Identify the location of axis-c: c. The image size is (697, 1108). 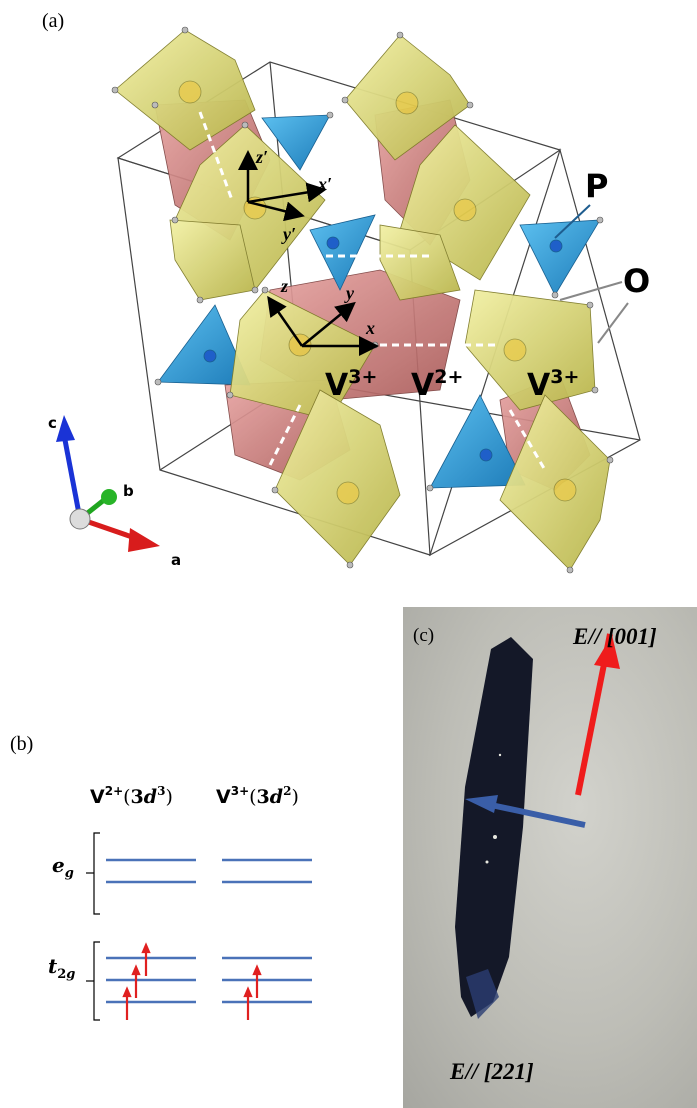
(52, 423).